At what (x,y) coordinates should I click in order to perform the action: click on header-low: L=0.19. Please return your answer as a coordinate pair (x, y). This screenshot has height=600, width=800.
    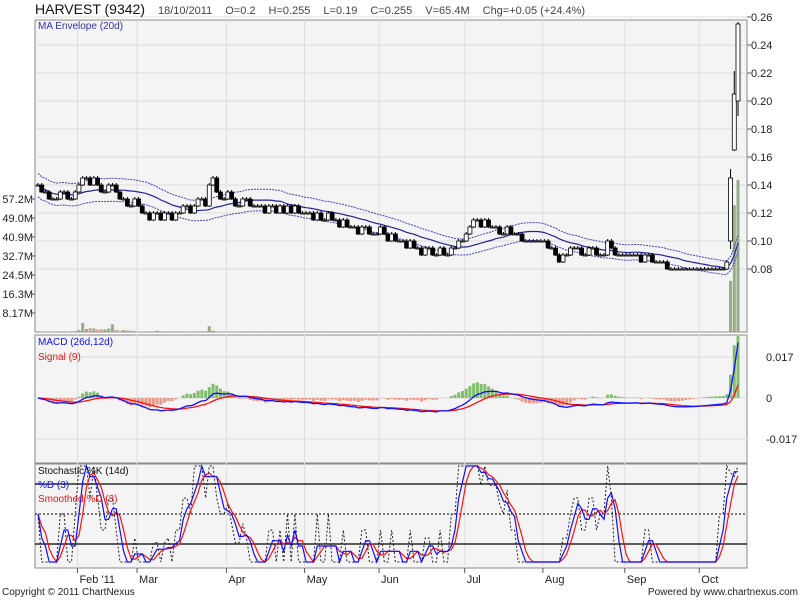
    Looking at the image, I should click on (340, 11).